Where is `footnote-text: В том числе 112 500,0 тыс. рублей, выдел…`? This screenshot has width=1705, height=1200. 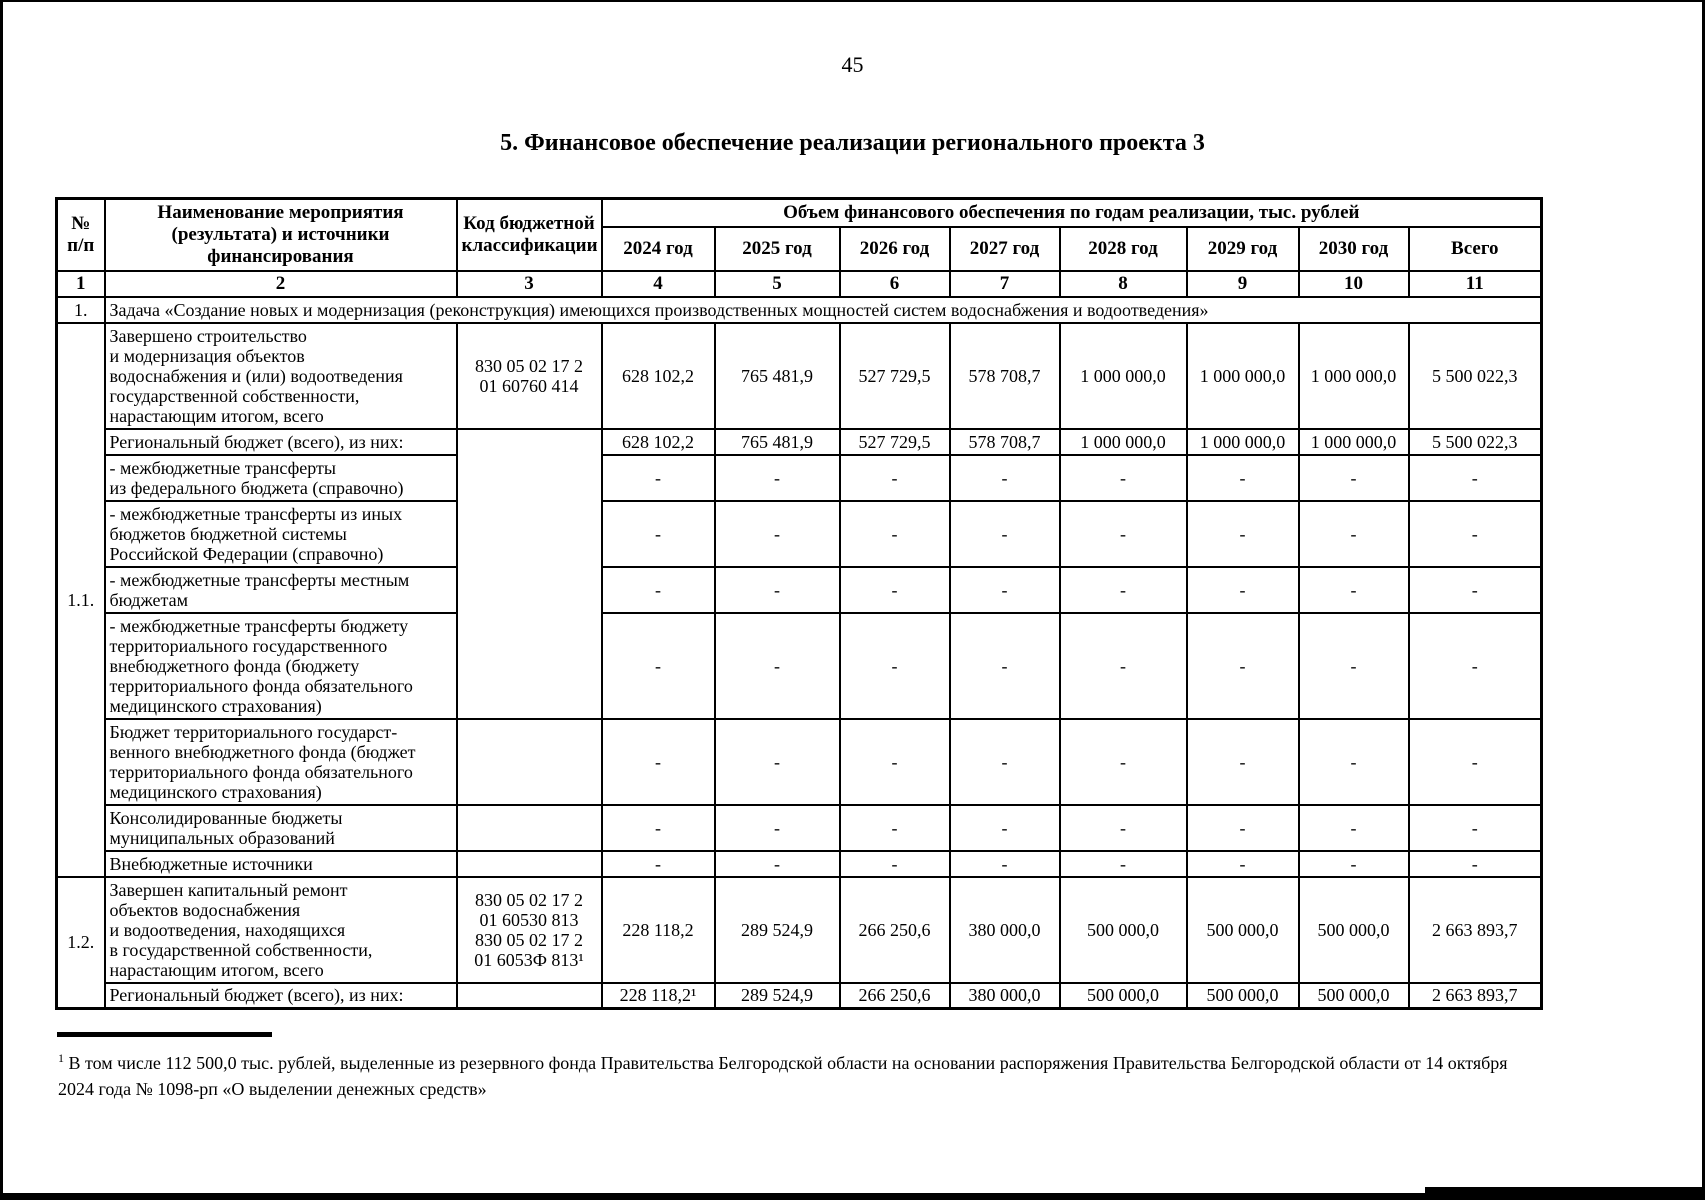 footnote-text: В том числе 112 500,0 тыс. рублей, выдел… is located at coordinates (783, 1076).